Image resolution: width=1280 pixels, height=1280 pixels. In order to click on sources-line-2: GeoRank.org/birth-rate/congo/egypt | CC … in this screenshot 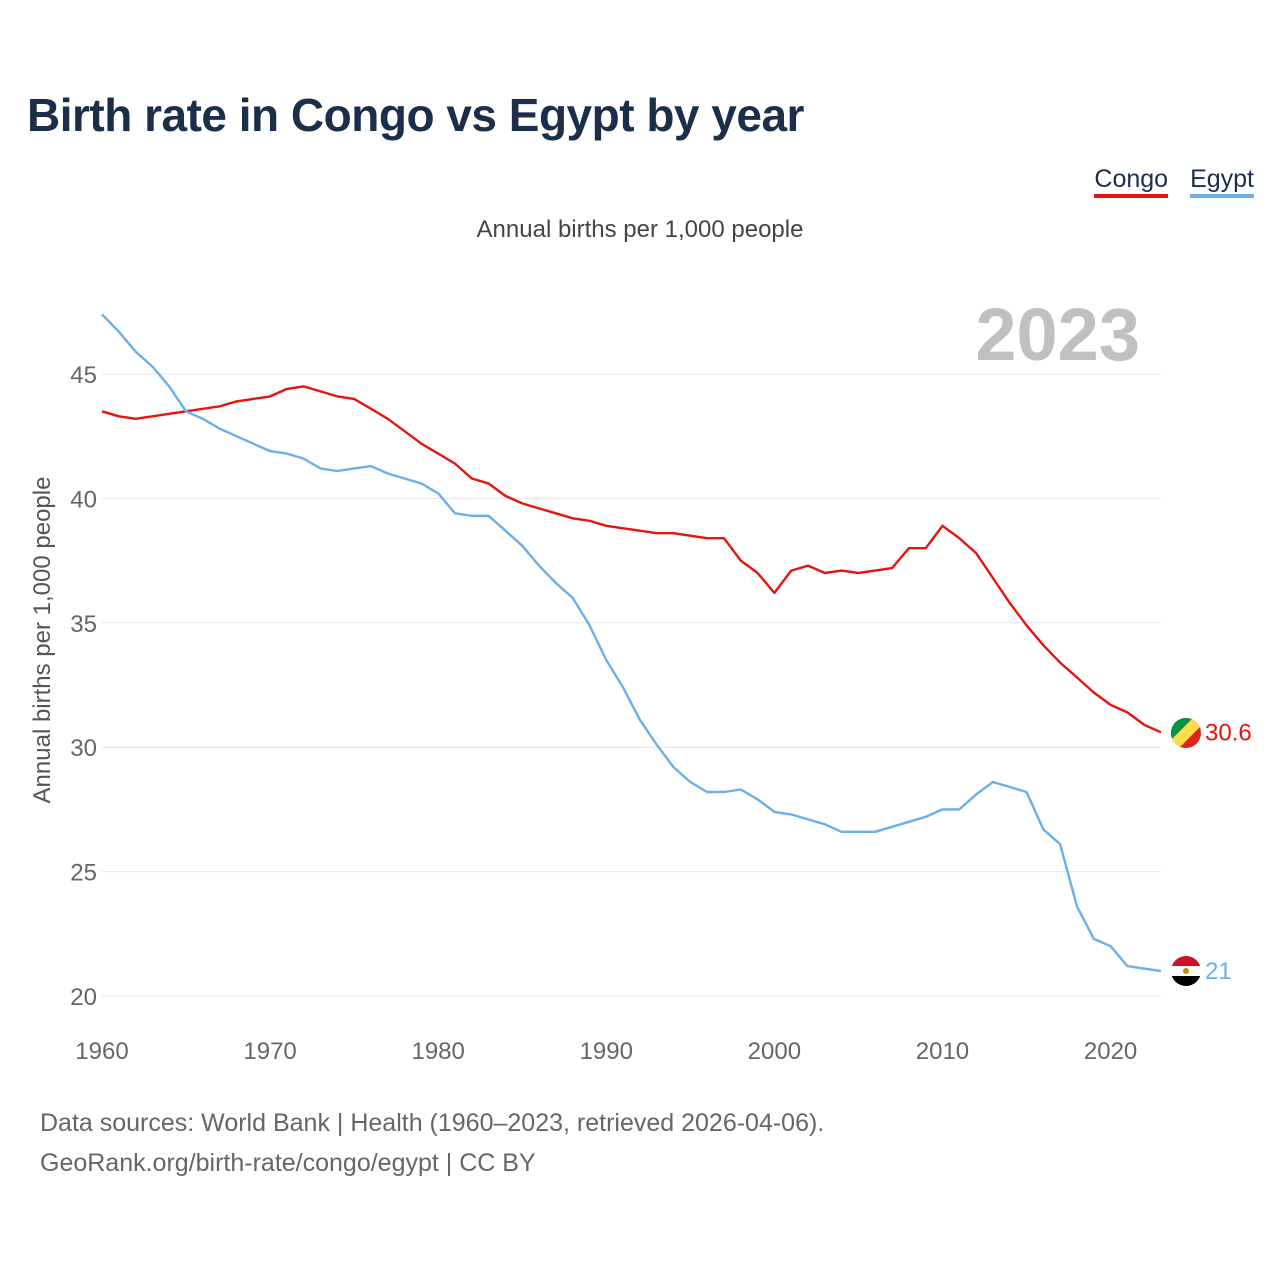, I will do `click(288, 1163)`.